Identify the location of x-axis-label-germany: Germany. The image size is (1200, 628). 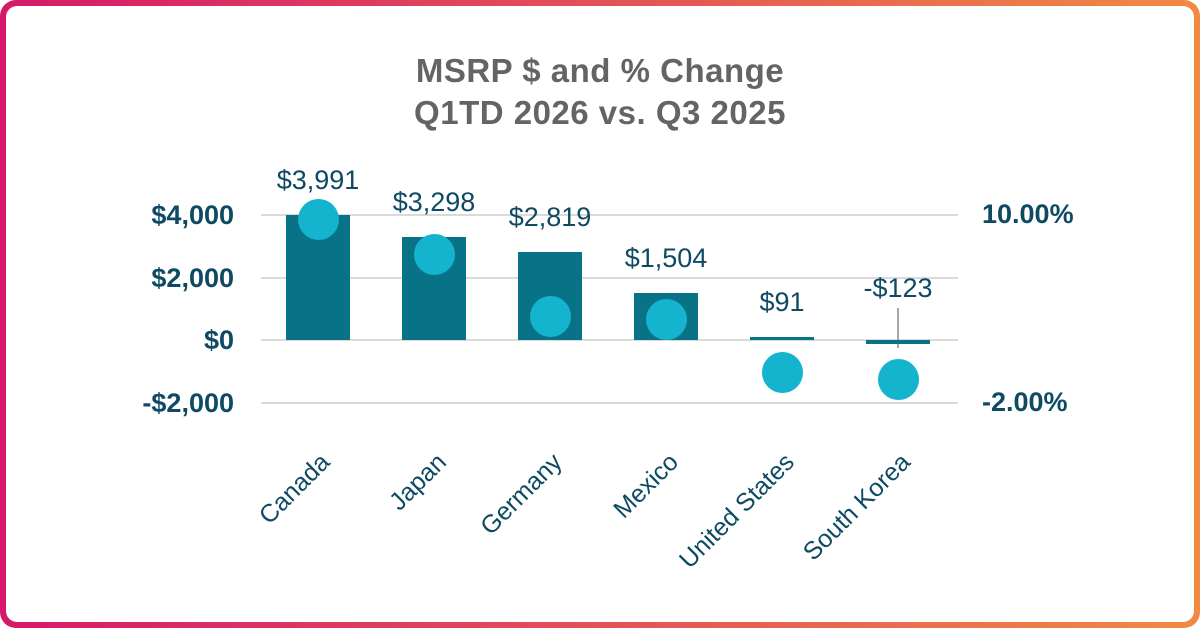
(521, 494).